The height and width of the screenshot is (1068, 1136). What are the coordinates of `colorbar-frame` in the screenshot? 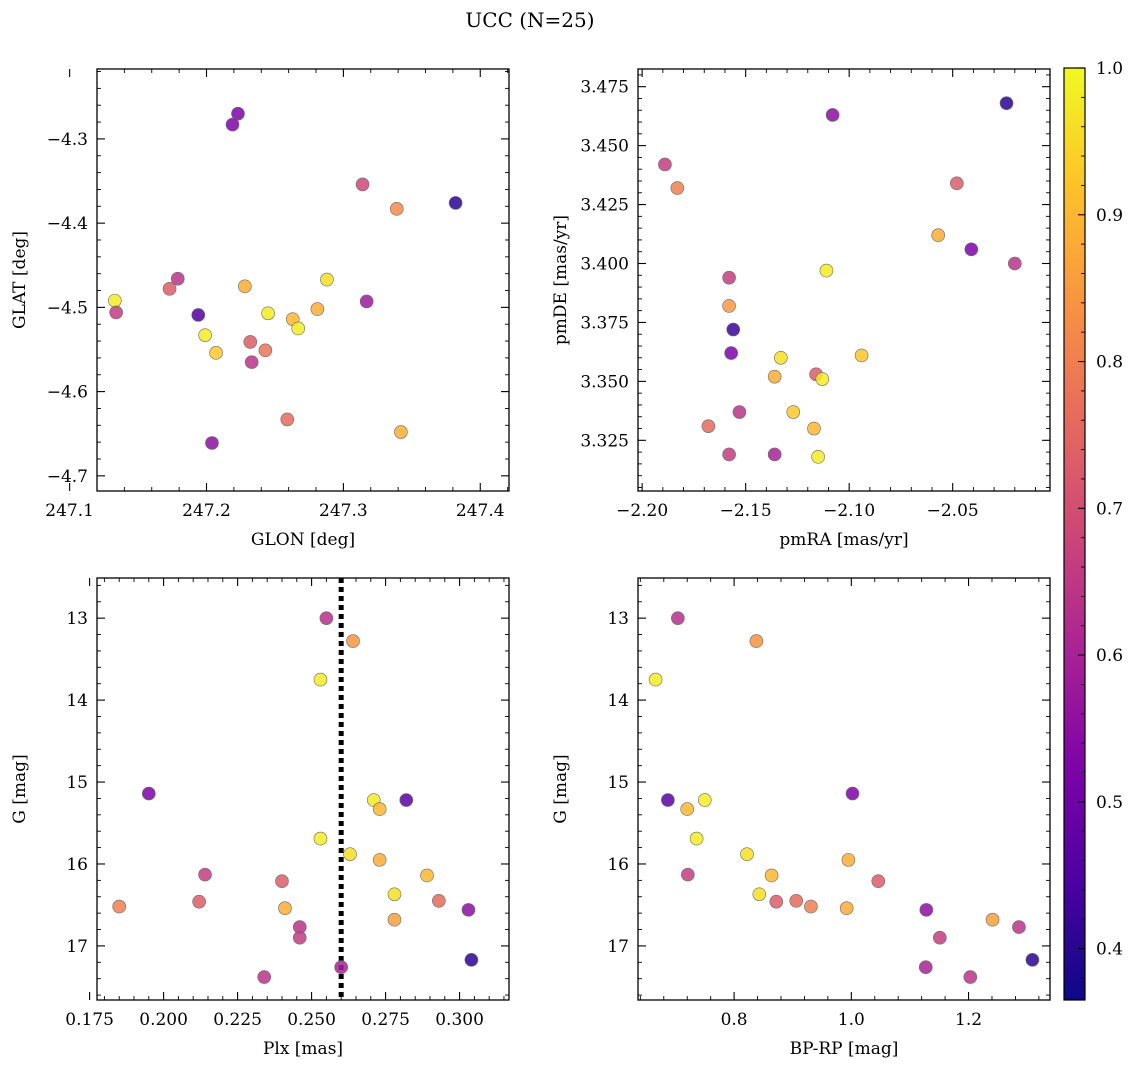 It's located at (1074, 534).